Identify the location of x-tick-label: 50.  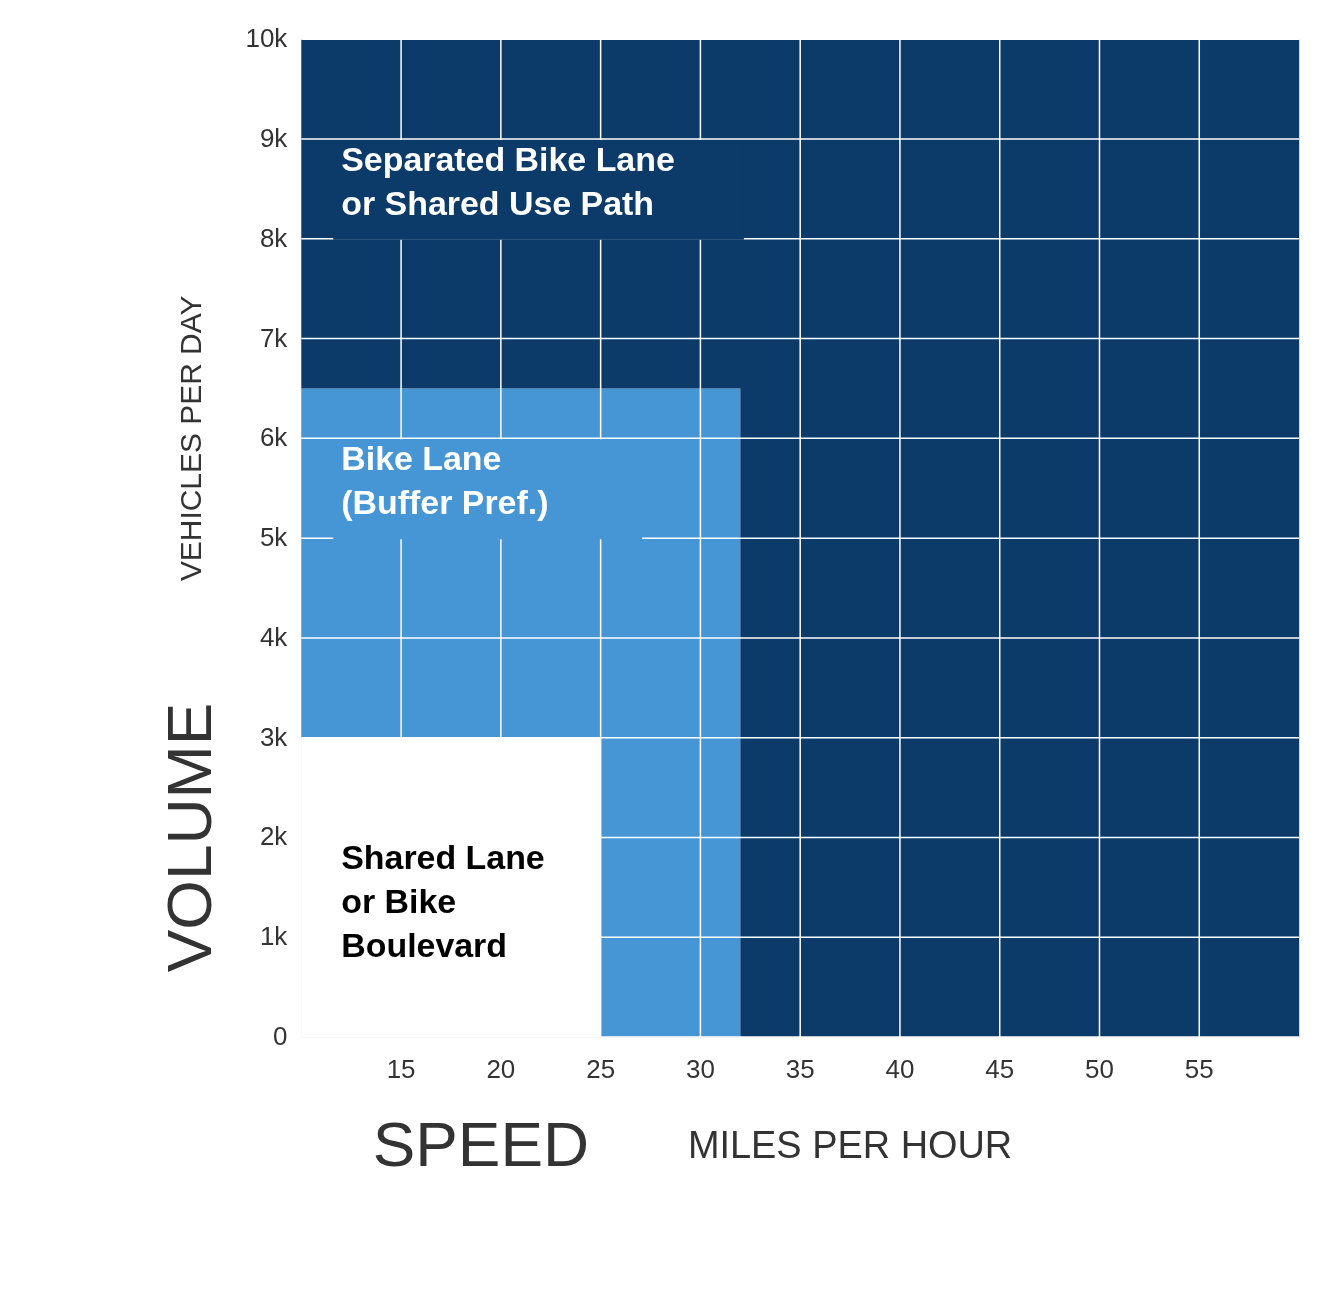
(1099, 1068).